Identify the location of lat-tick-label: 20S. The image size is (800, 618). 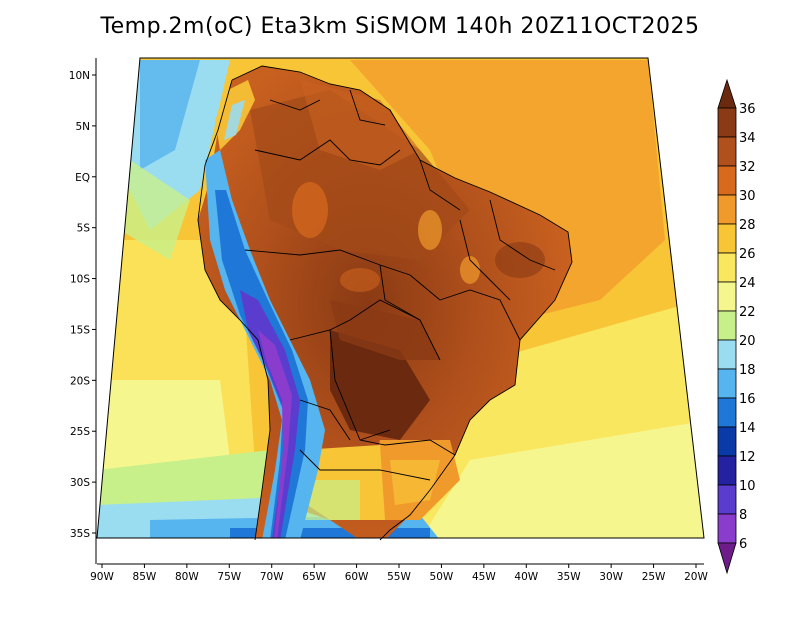
(80, 381).